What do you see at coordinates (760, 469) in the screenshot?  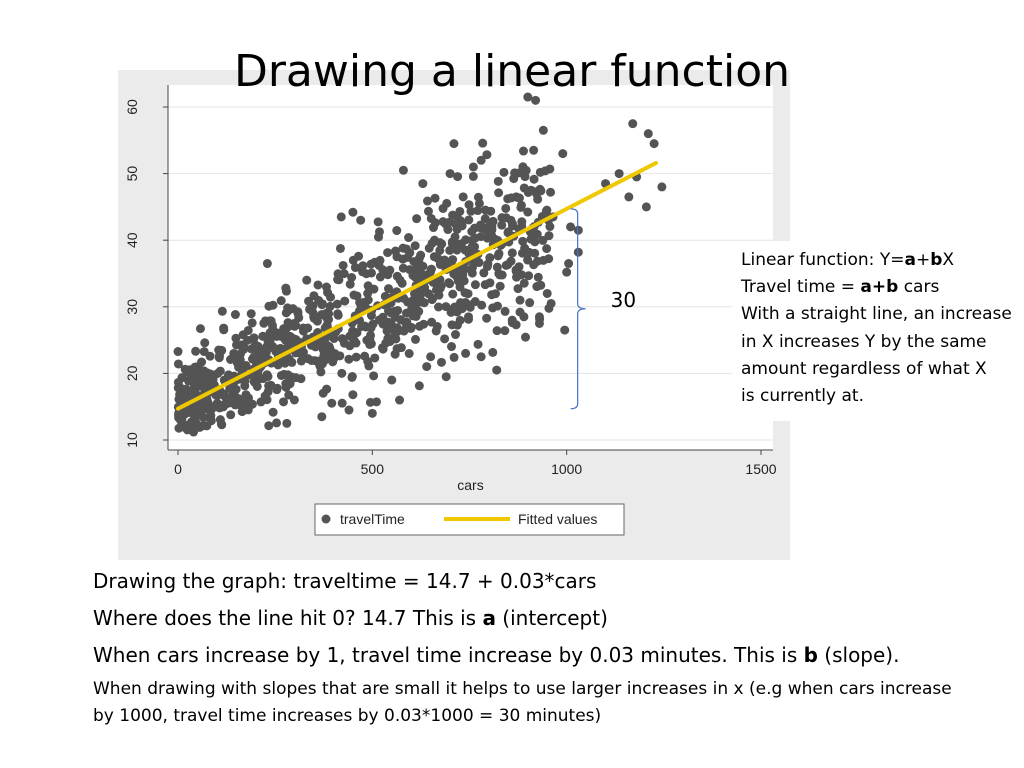 I see `x-tick-label: 1500` at bounding box center [760, 469].